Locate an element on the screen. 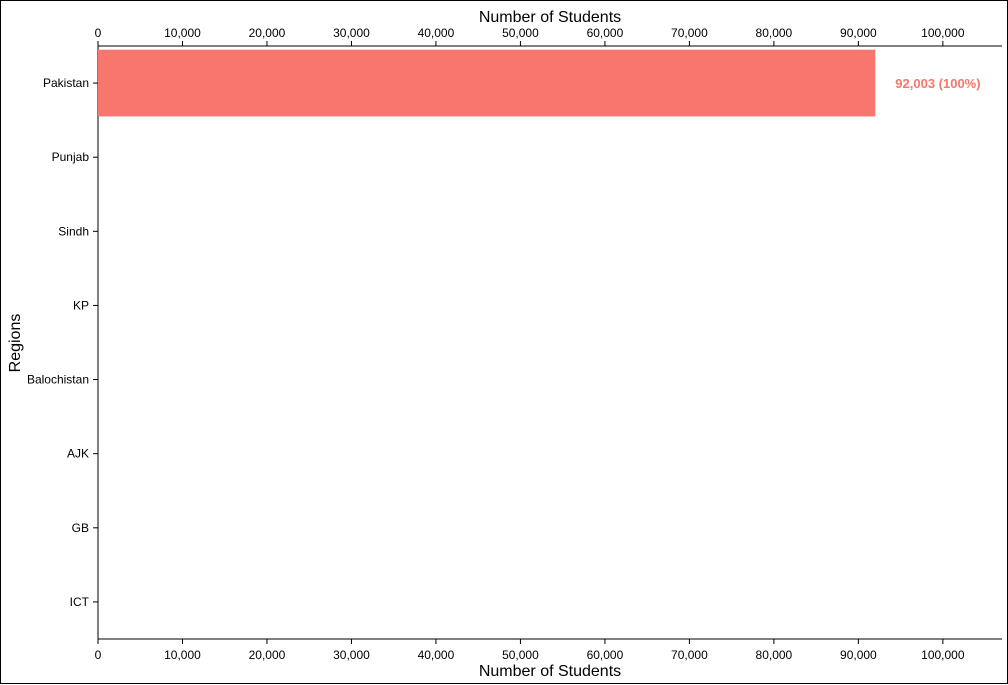 This screenshot has height=685, width=1008. x-tick-label-top: 10,000 is located at coordinates (182, 33).